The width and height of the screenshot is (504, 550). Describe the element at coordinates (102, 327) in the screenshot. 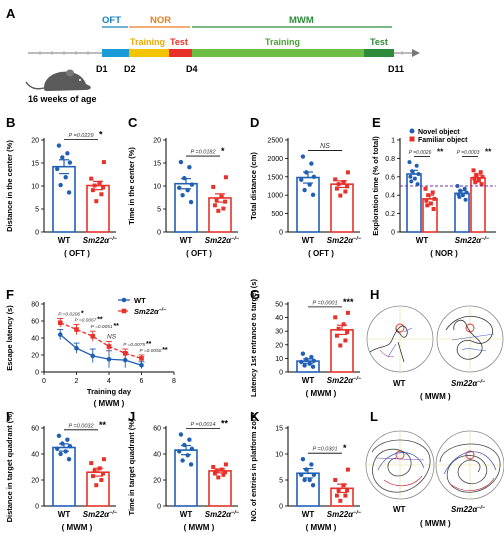

I see `p-value: P =0.0051` at that location.